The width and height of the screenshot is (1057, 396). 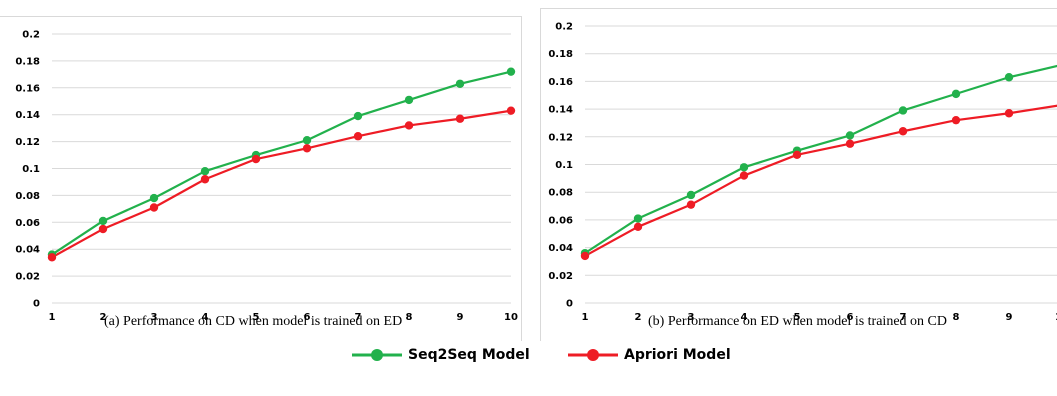 I want to click on chart-a-ytick-label: 0.2, so click(x=31, y=35).